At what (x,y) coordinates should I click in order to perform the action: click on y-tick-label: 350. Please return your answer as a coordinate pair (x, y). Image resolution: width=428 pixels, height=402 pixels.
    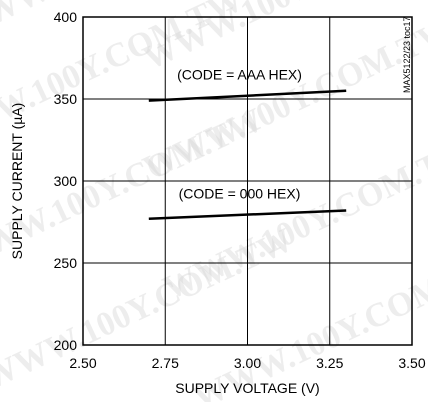
    Looking at the image, I should click on (66, 99).